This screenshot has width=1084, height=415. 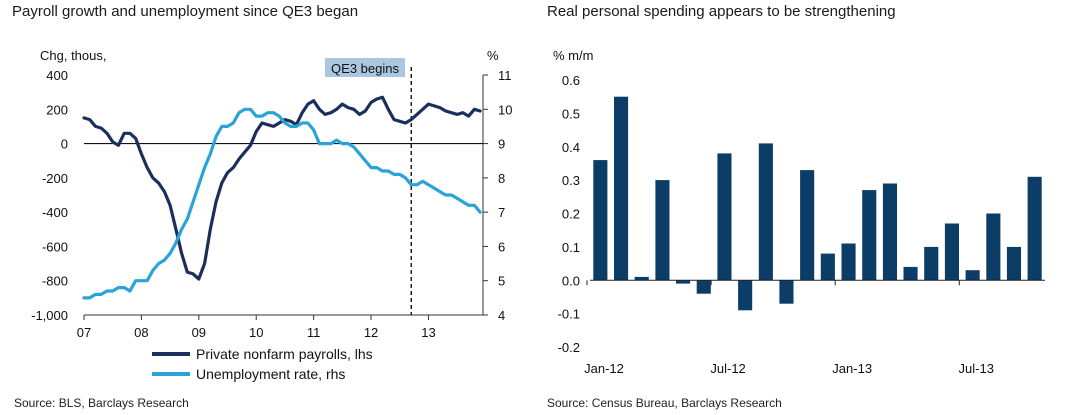 What do you see at coordinates (571, 214) in the screenshot?
I see `y-tick-label: 0.2` at bounding box center [571, 214].